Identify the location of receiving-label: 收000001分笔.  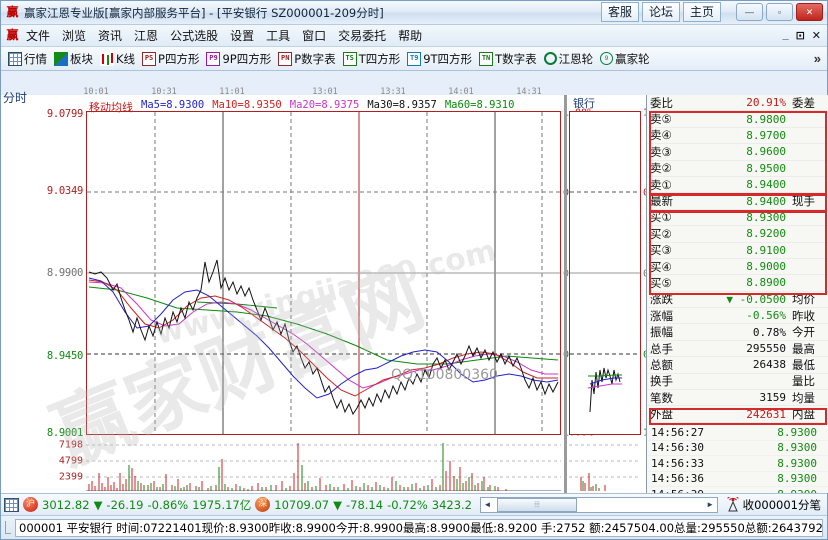
(781, 504).